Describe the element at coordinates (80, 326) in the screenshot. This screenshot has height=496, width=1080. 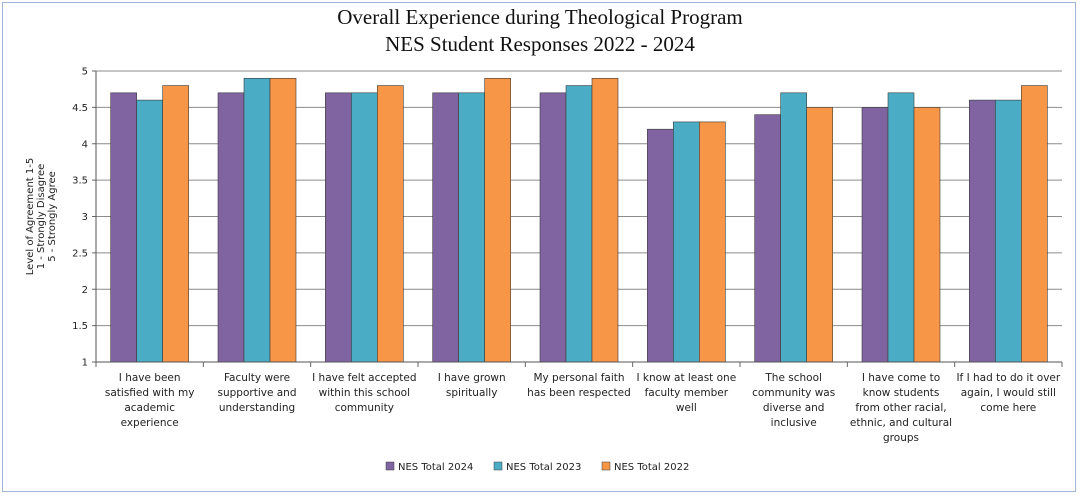
I see `y-tick-label: 1.5` at that location.